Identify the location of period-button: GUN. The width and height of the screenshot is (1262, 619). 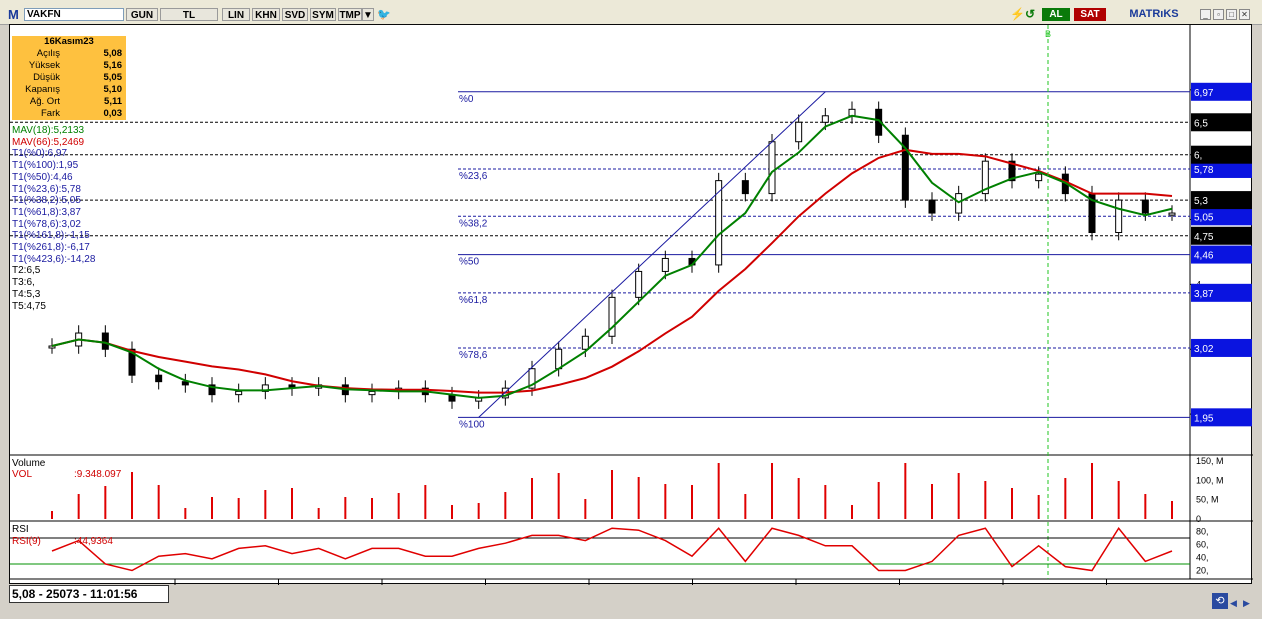
(142, 14).